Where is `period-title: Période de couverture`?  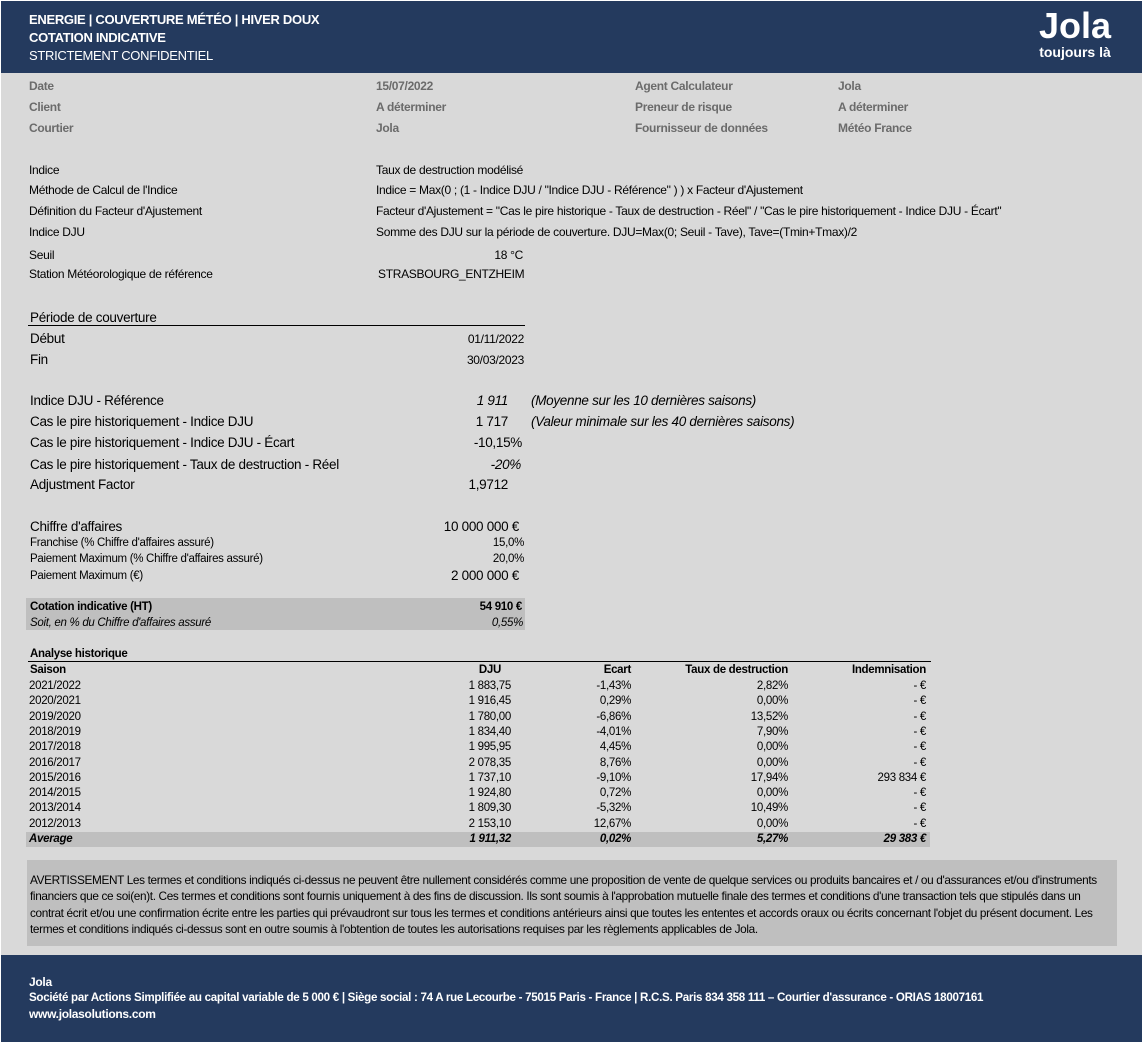 period-title: Période de couverture is located at coordinates (93, 317).